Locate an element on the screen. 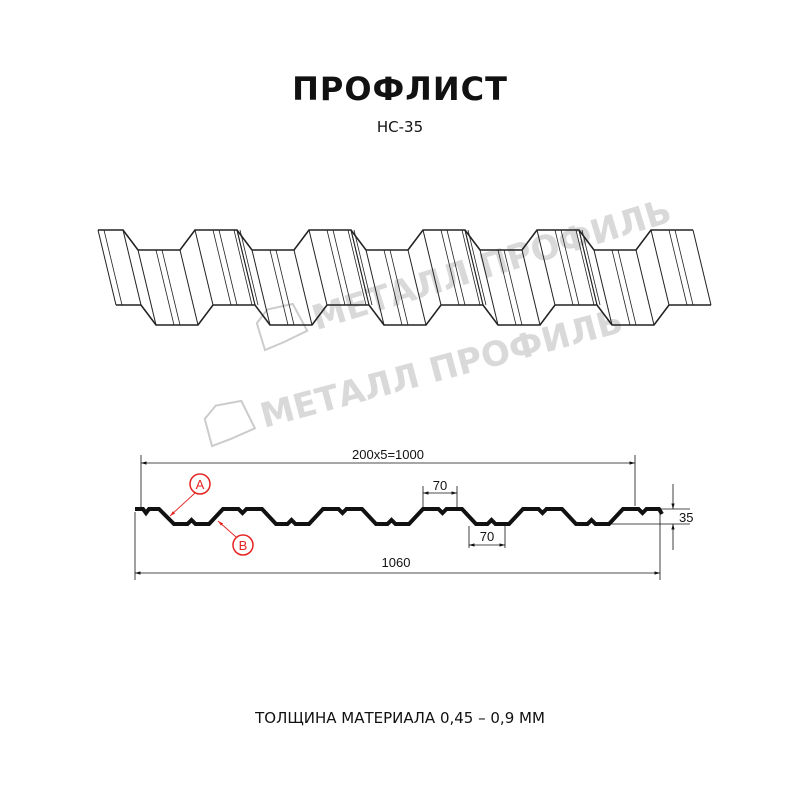  dimension-valley is located at coordinates (487, 537).